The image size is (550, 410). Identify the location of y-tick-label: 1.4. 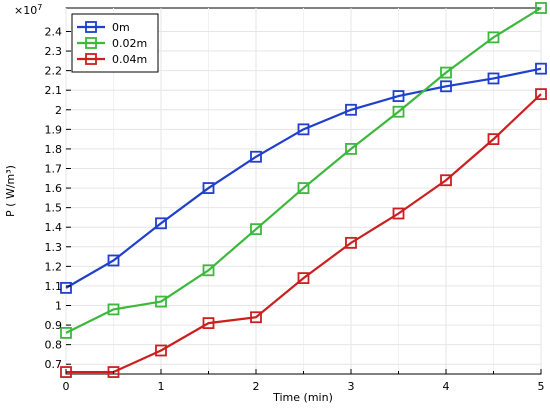
(54, 227).